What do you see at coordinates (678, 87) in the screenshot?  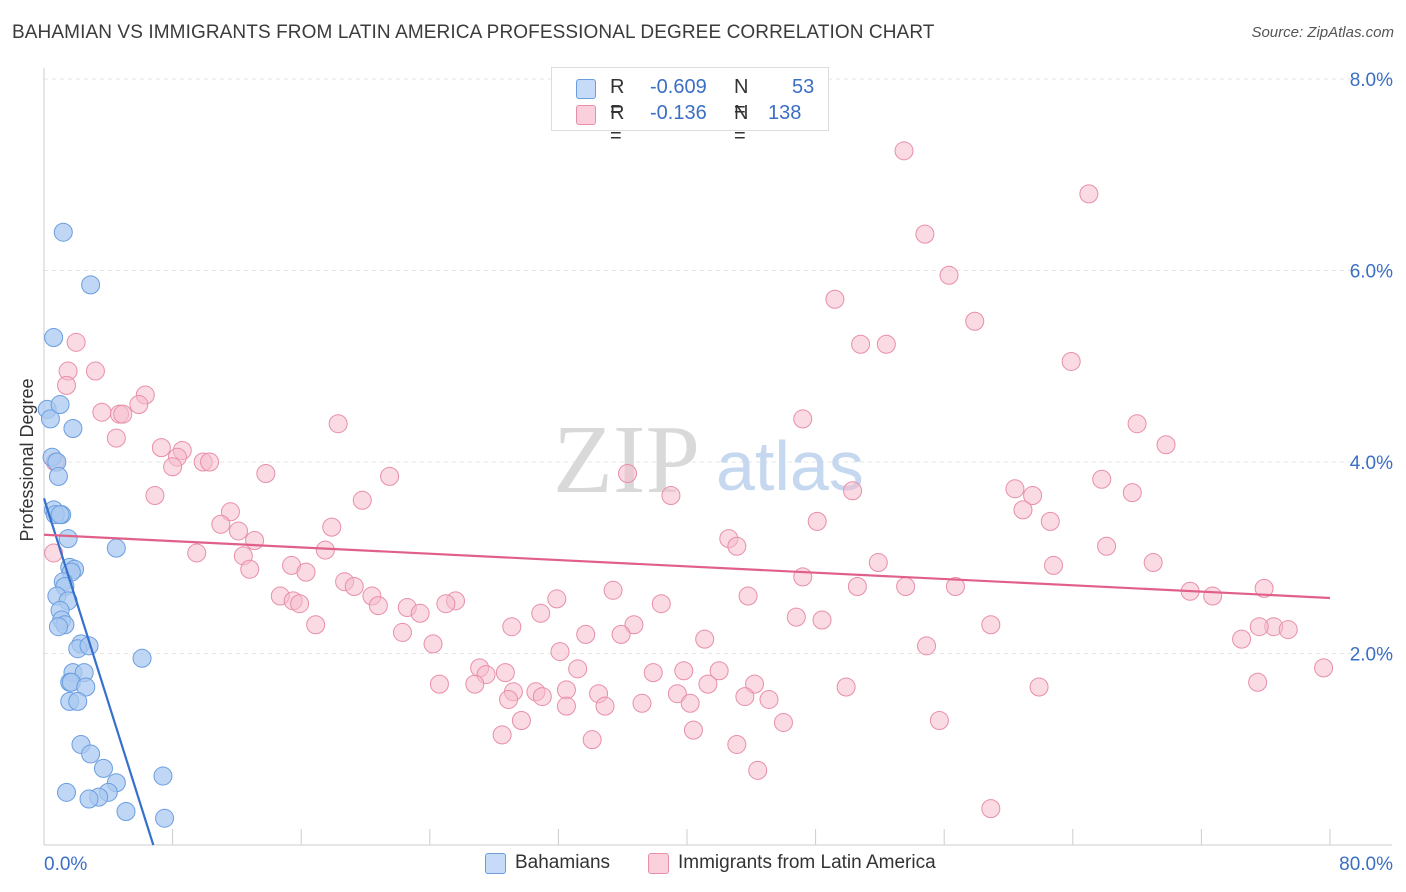 I see `legend-r-value: -0.609` at bounding box center [678, 87].